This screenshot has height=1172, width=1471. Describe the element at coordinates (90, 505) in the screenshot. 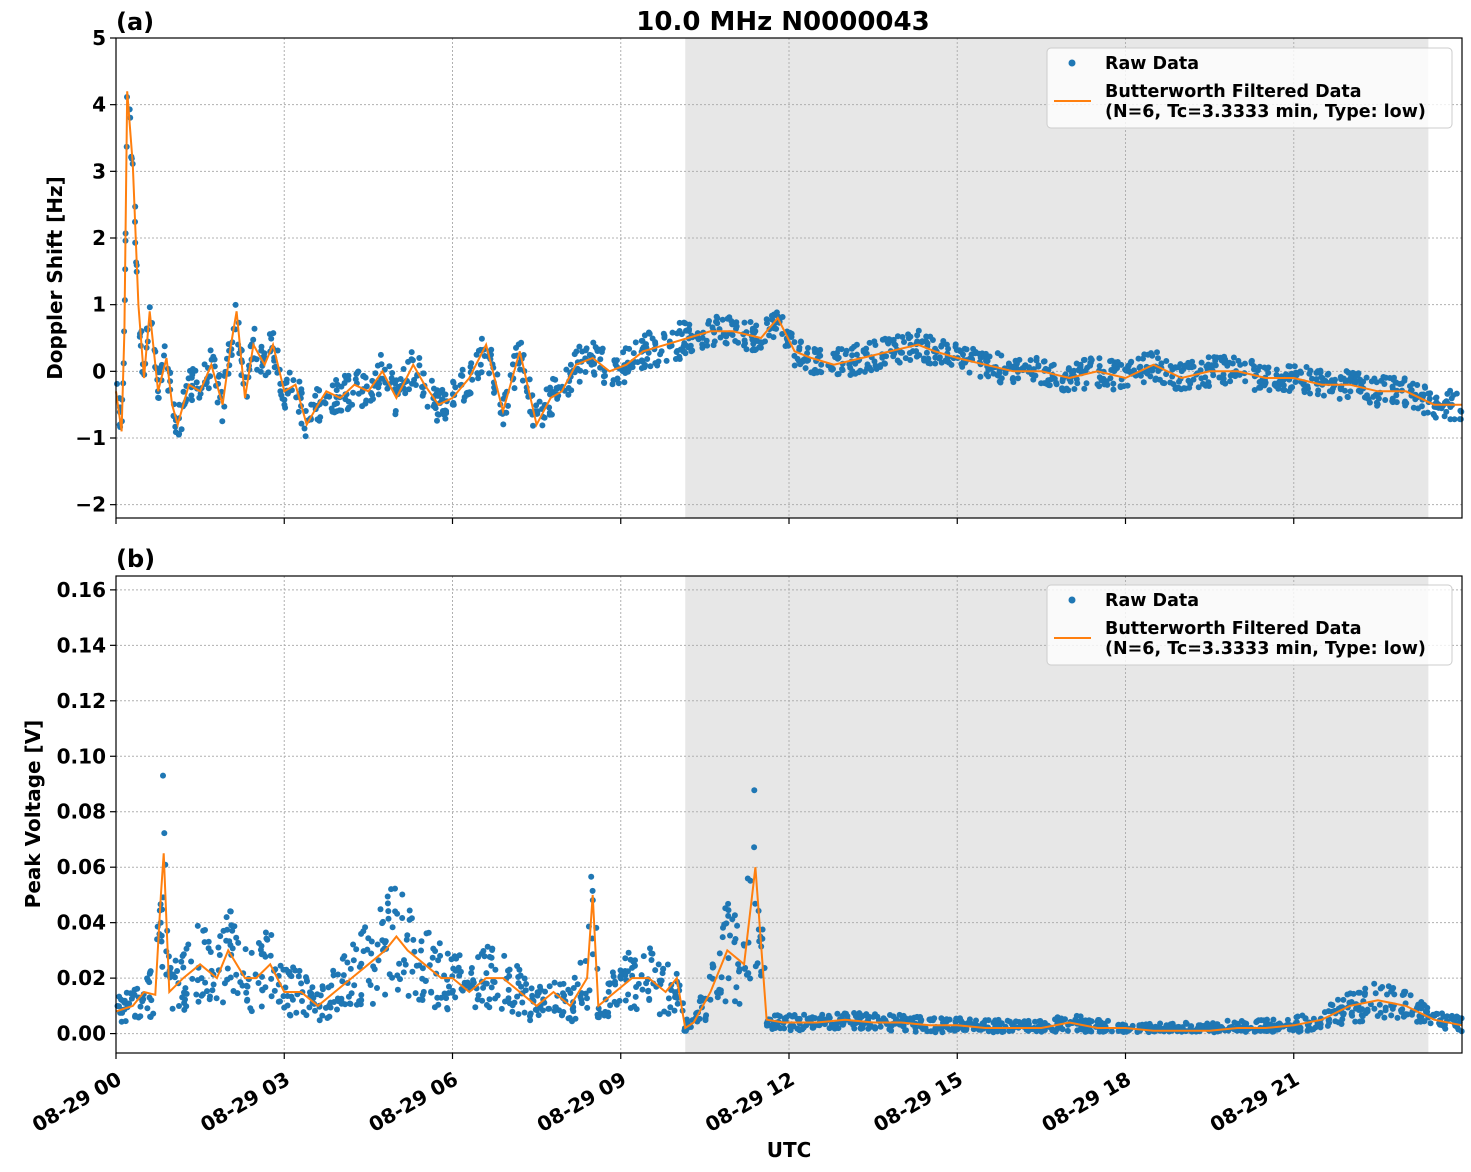

I see `y-tick-label: −2` at that location.